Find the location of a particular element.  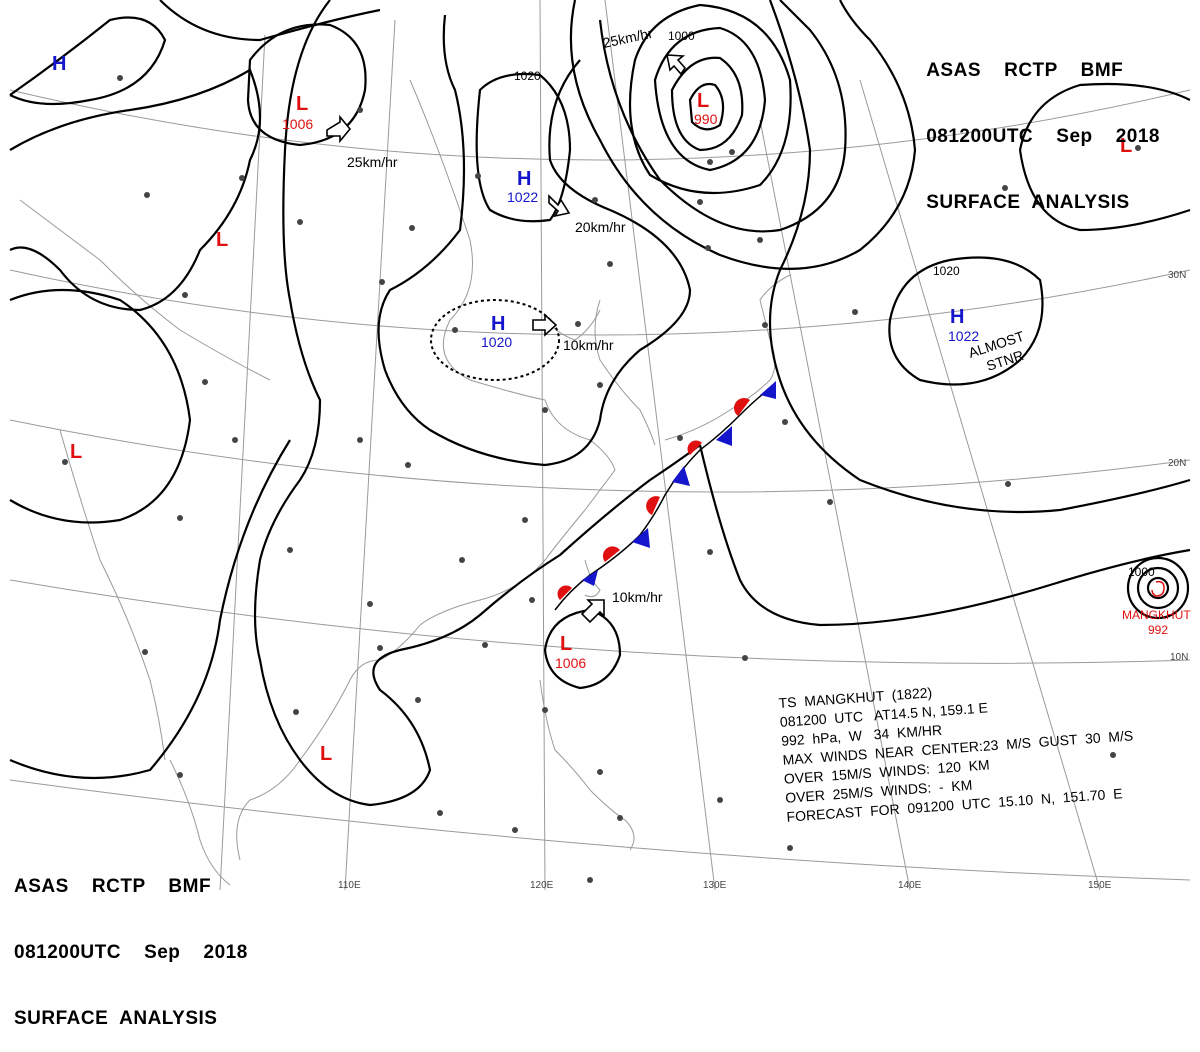

isobar-label-1000-b: 1000 is located at coordinates (1141, 572).